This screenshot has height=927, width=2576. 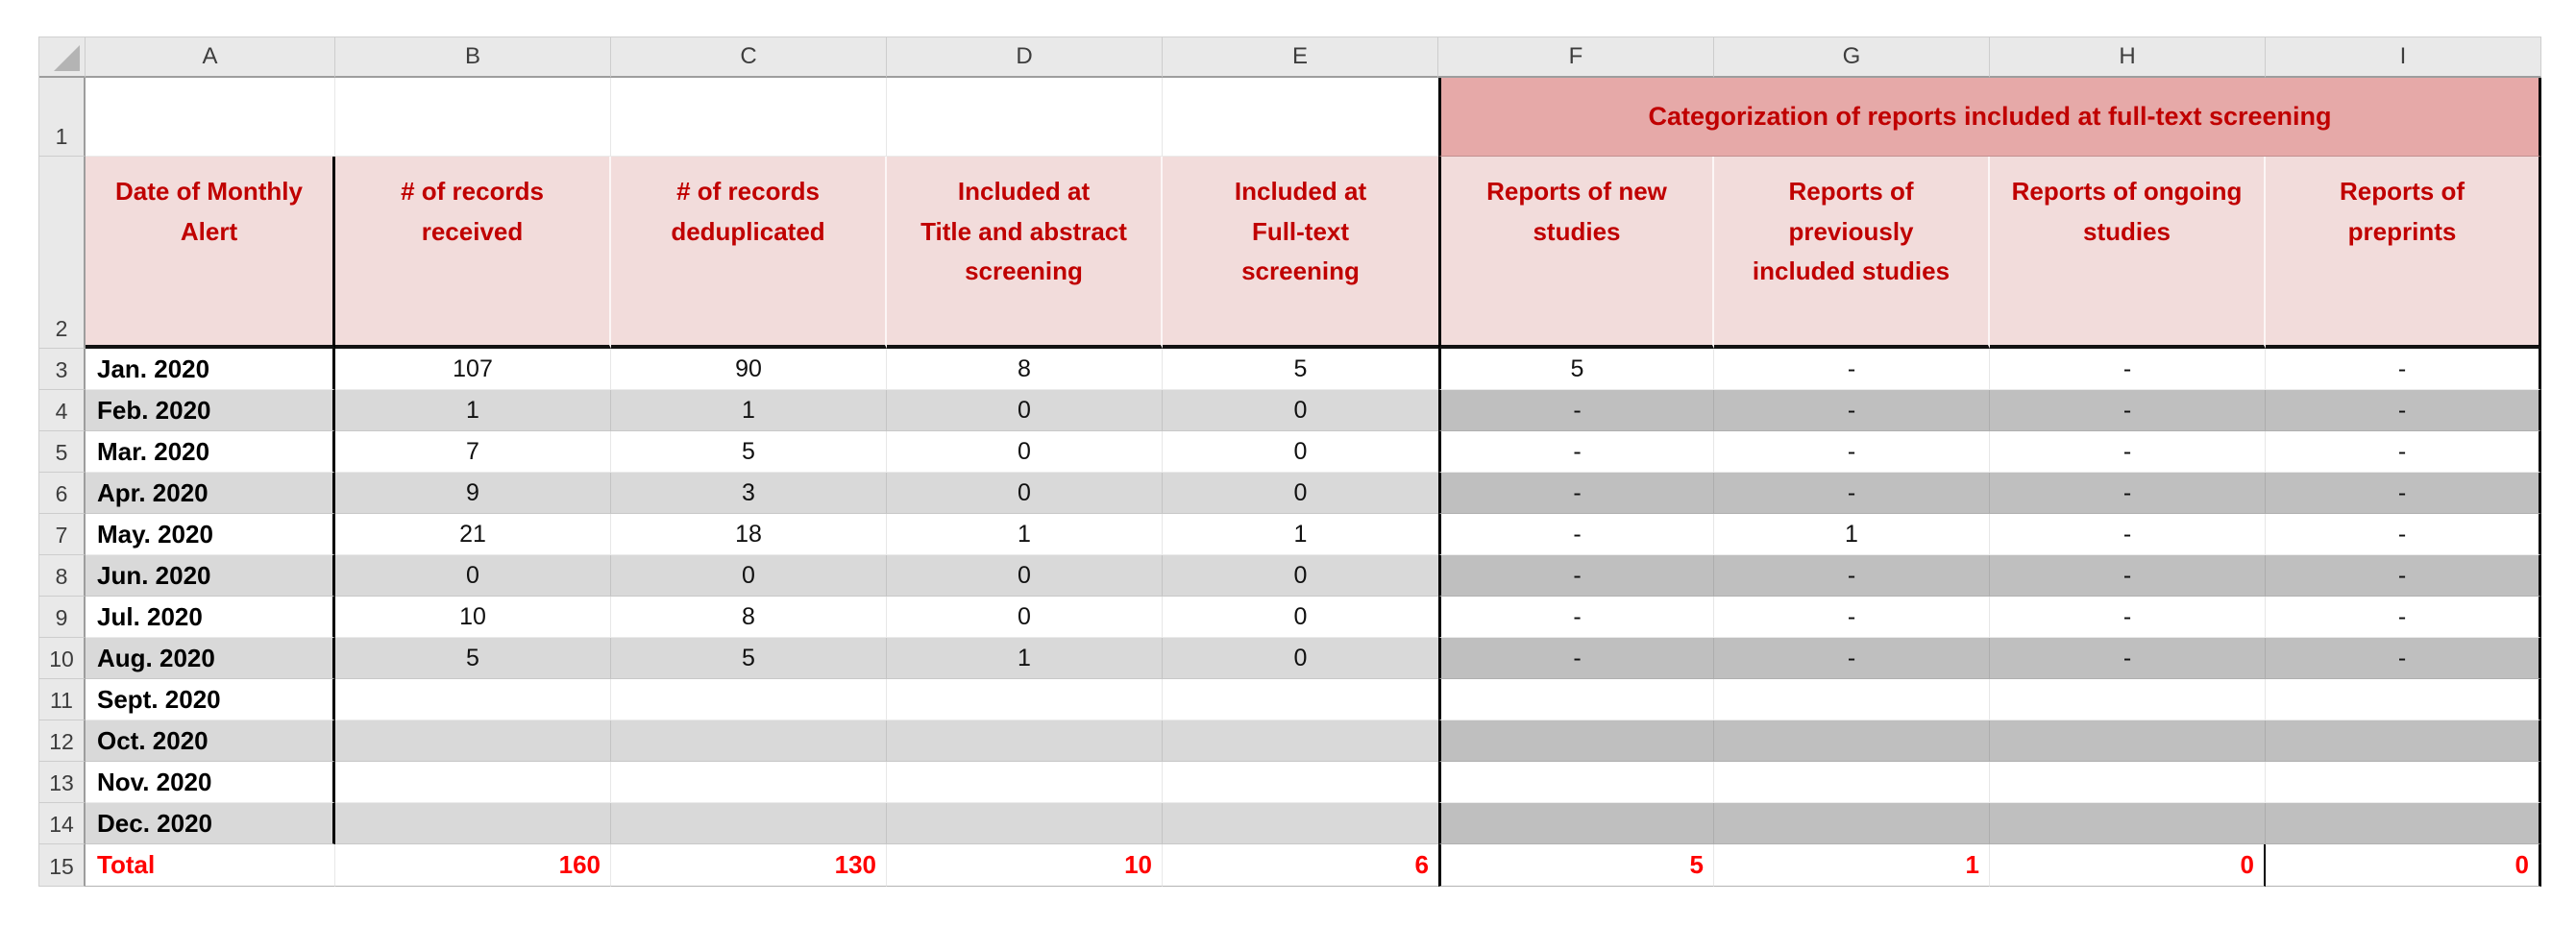 I want to click on cell-C10: 5, so click(x=749, y=658).